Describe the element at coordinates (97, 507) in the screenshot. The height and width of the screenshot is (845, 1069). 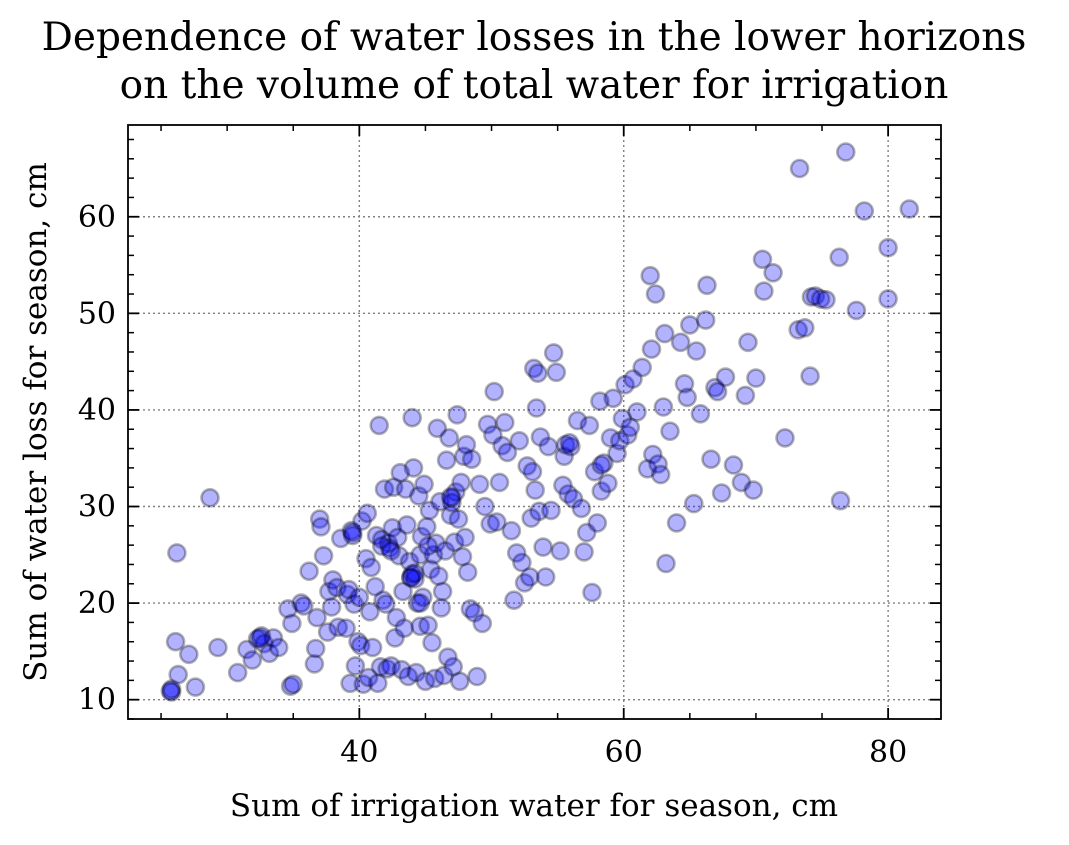
I see `y-tick-label: 30` at that location.